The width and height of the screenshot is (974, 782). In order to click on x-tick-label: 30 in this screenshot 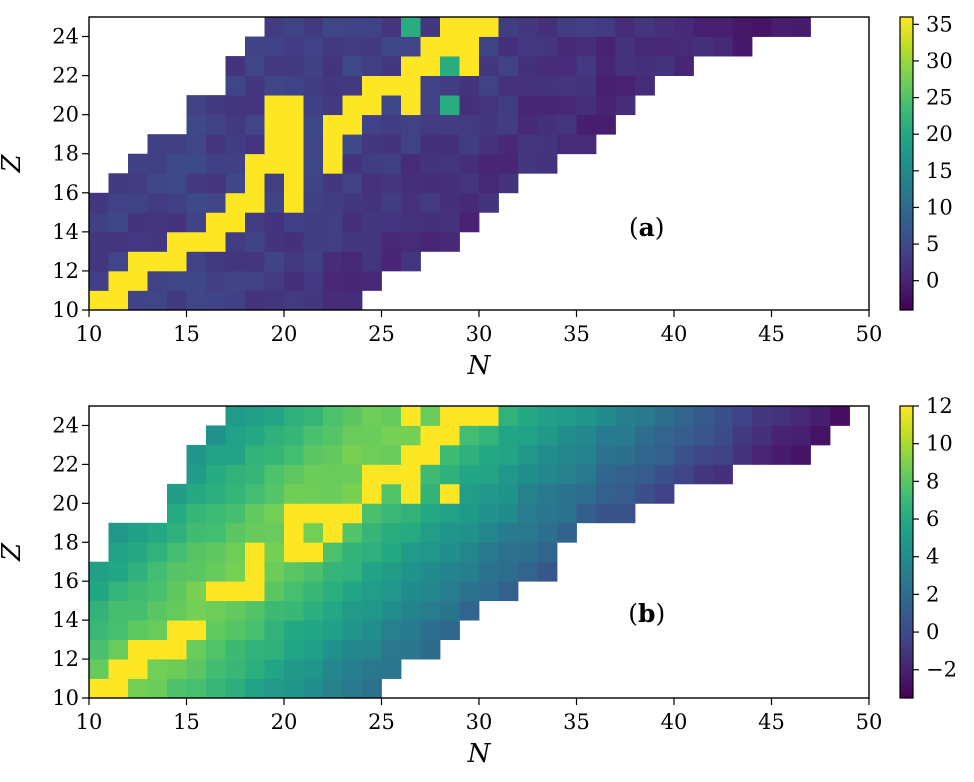, I will do `click(479, 334)`.